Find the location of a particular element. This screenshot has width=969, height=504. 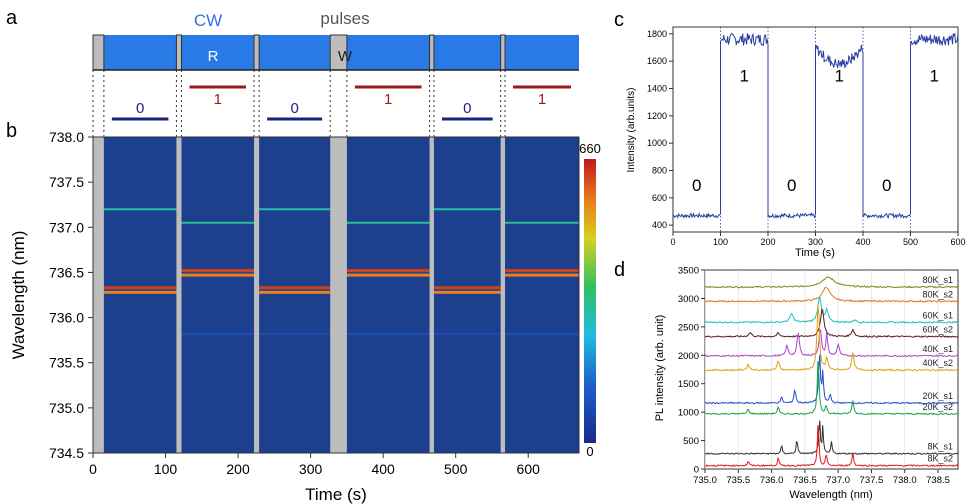

panel-c-ytick-label: 600 is located at coordinates (659, 198).